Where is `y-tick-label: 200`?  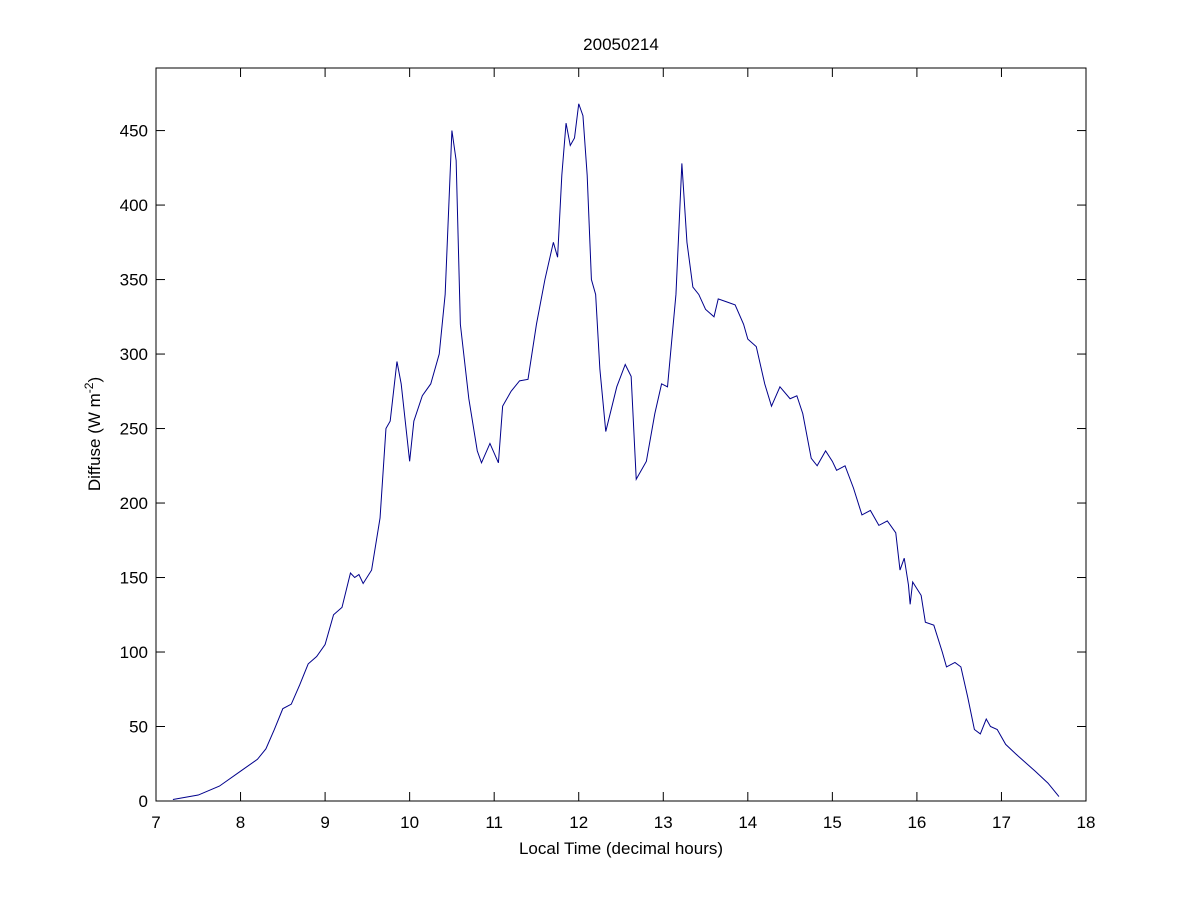 y-tick-label: 200 is located at coordinates (134, 503).